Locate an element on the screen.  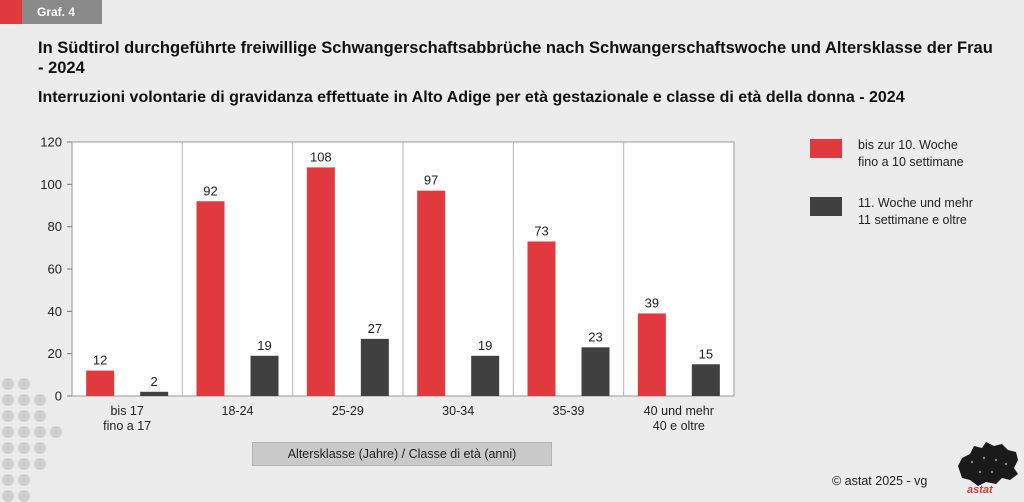
legend-item-series2: 11. Woche und mehr 11 settimane e oltre is located at coordinates (891, 212).